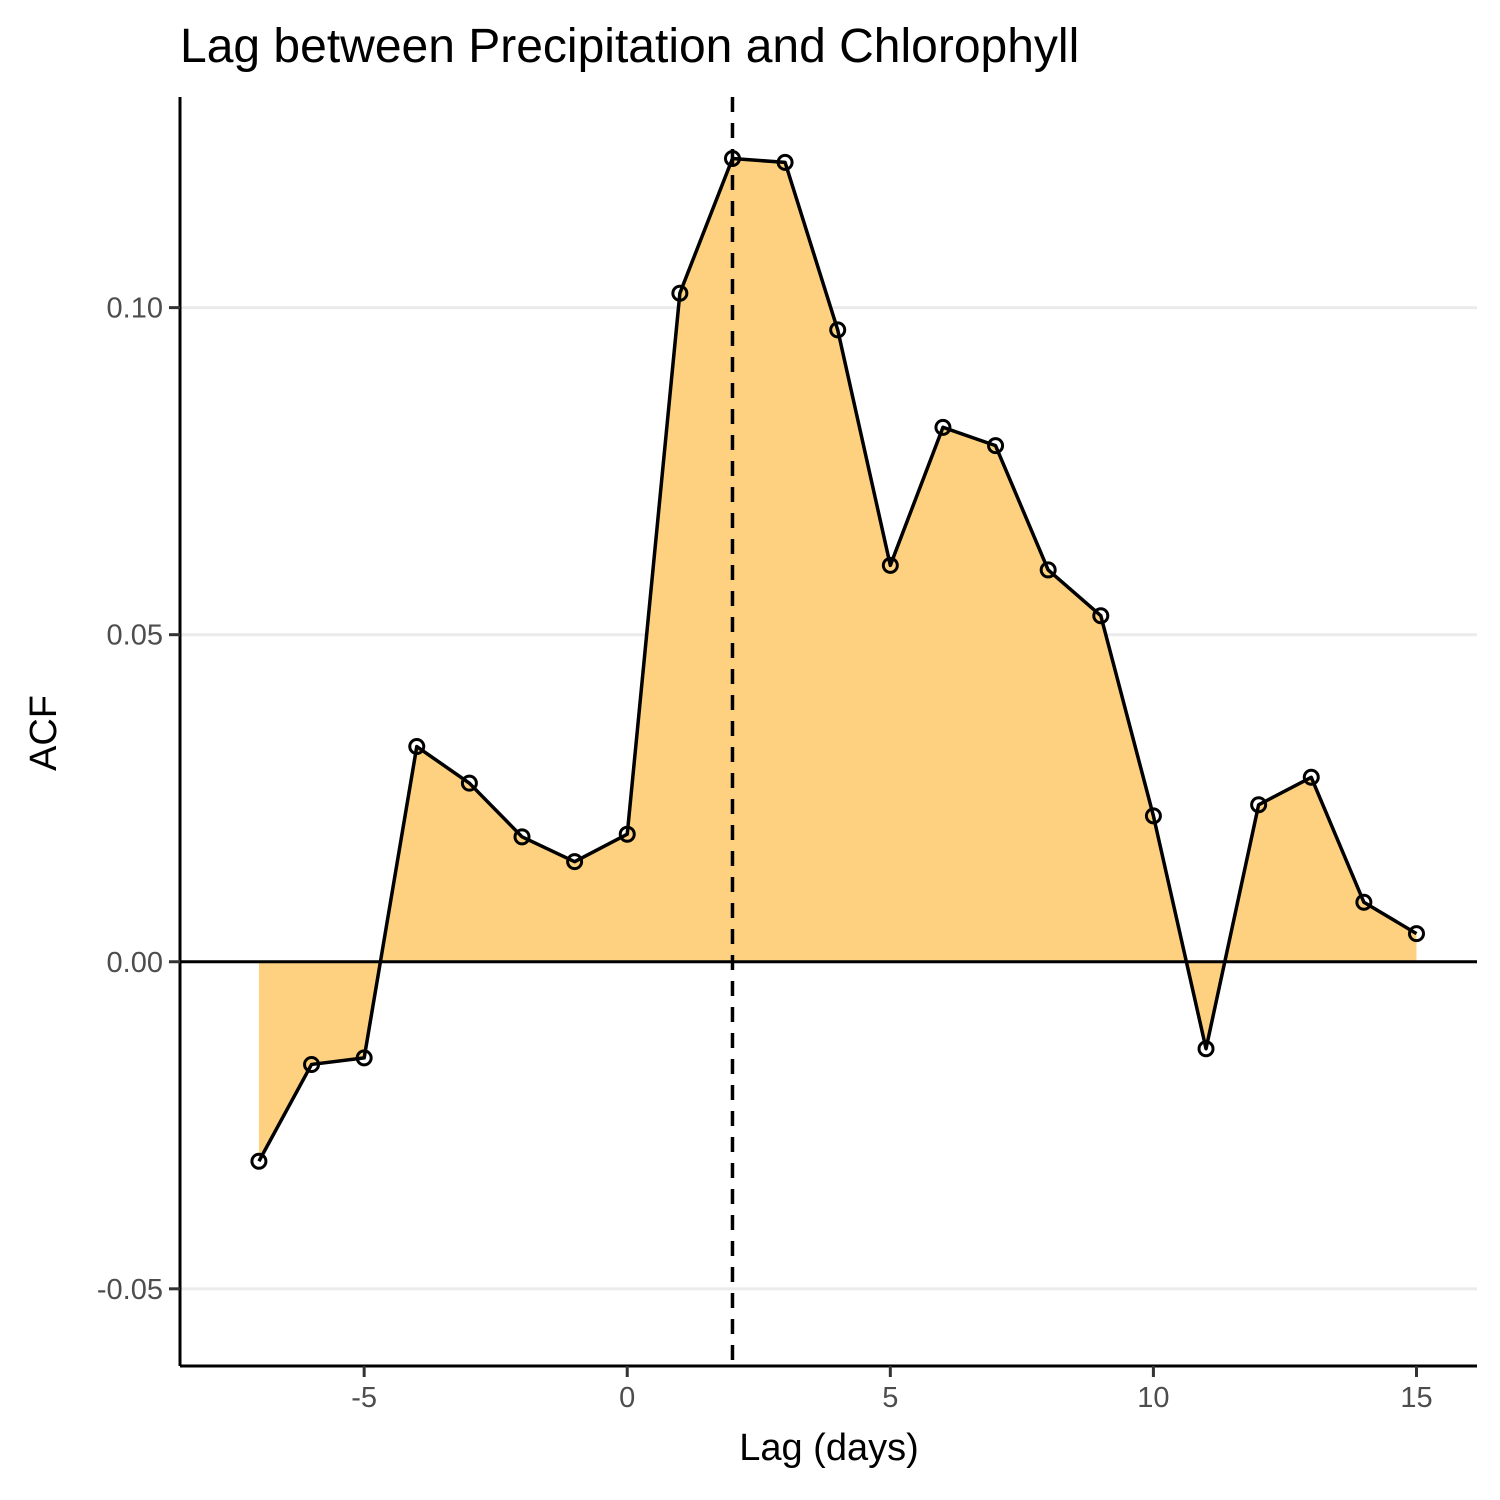 The image size is (1500, 1500). I want to click on y-tick-label: 0.00, so click(135, 963).